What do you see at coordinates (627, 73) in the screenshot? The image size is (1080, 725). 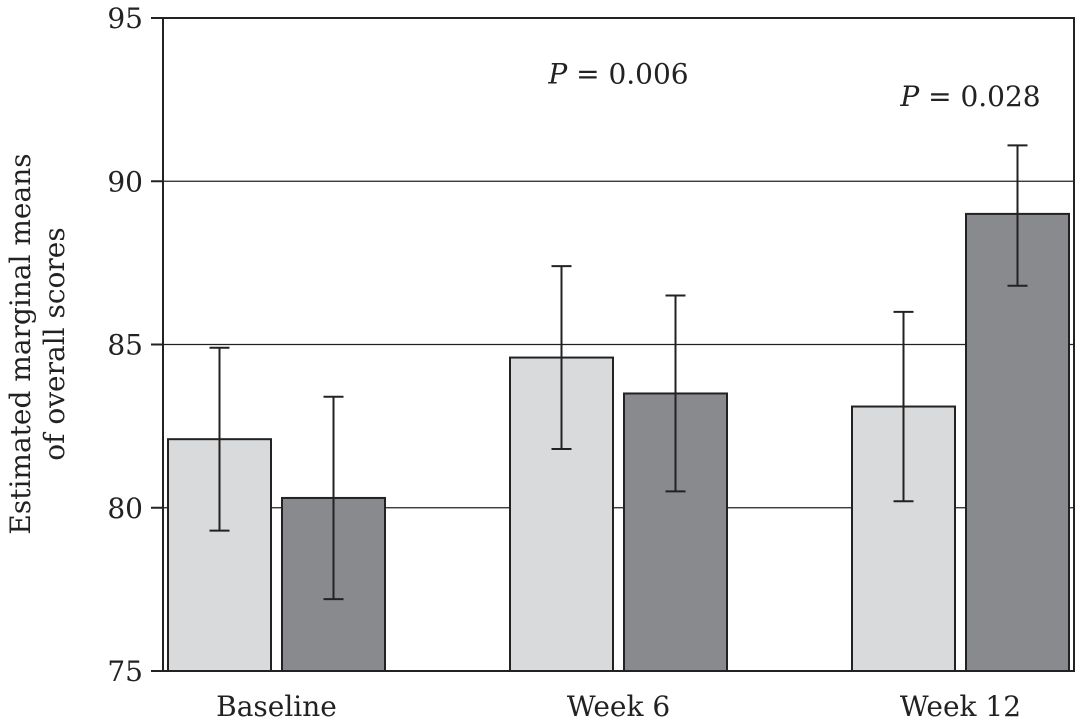 I see `p-value: = 0.006` at bounding box center [627, 73].